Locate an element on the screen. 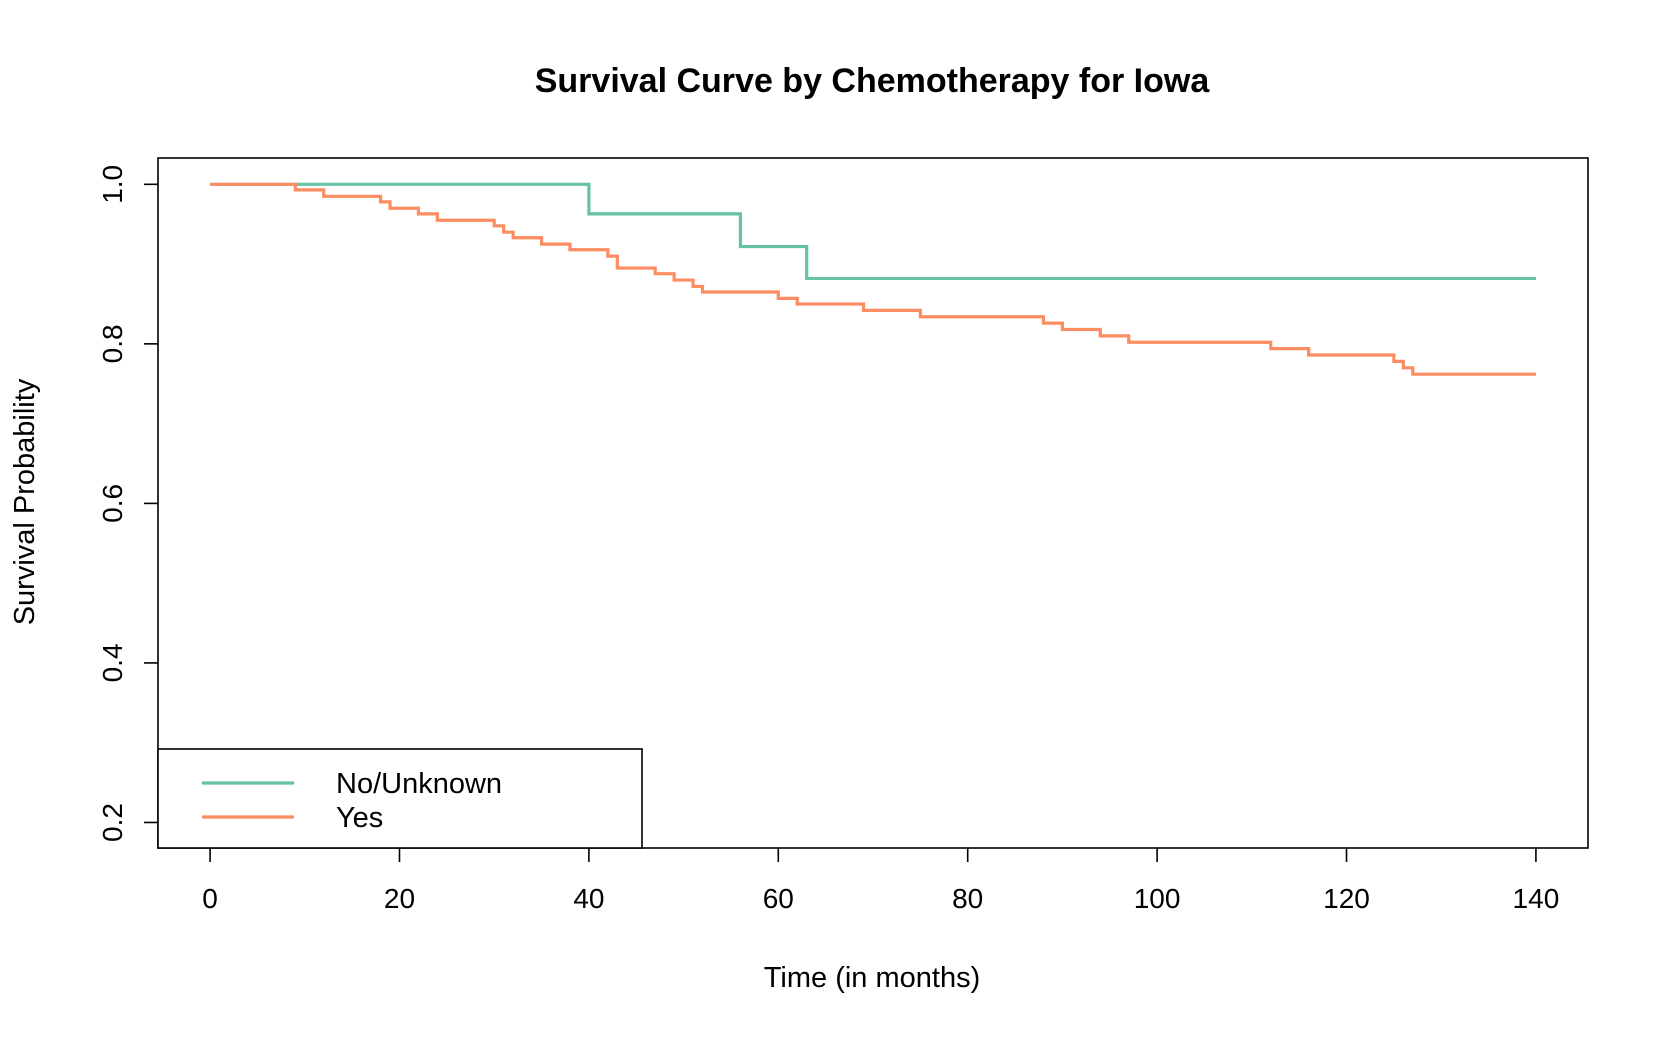  series-line-no-unknown is located at coordinates (873, 231).